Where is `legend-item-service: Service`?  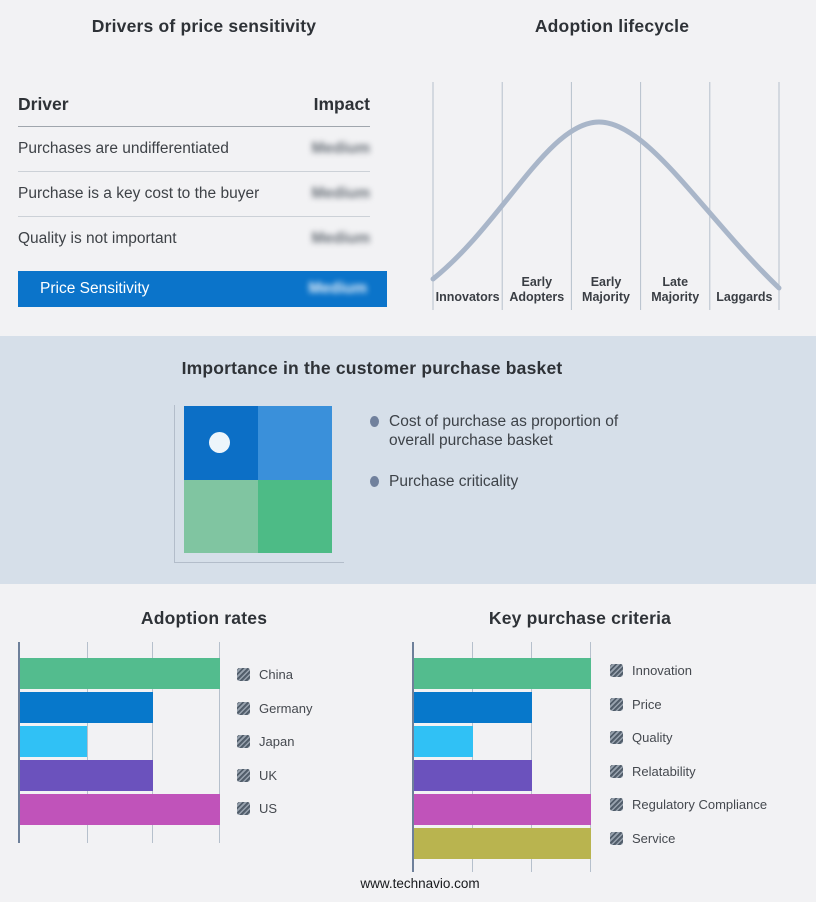
legend-item-service: Service is located at coordinates (688, 839).